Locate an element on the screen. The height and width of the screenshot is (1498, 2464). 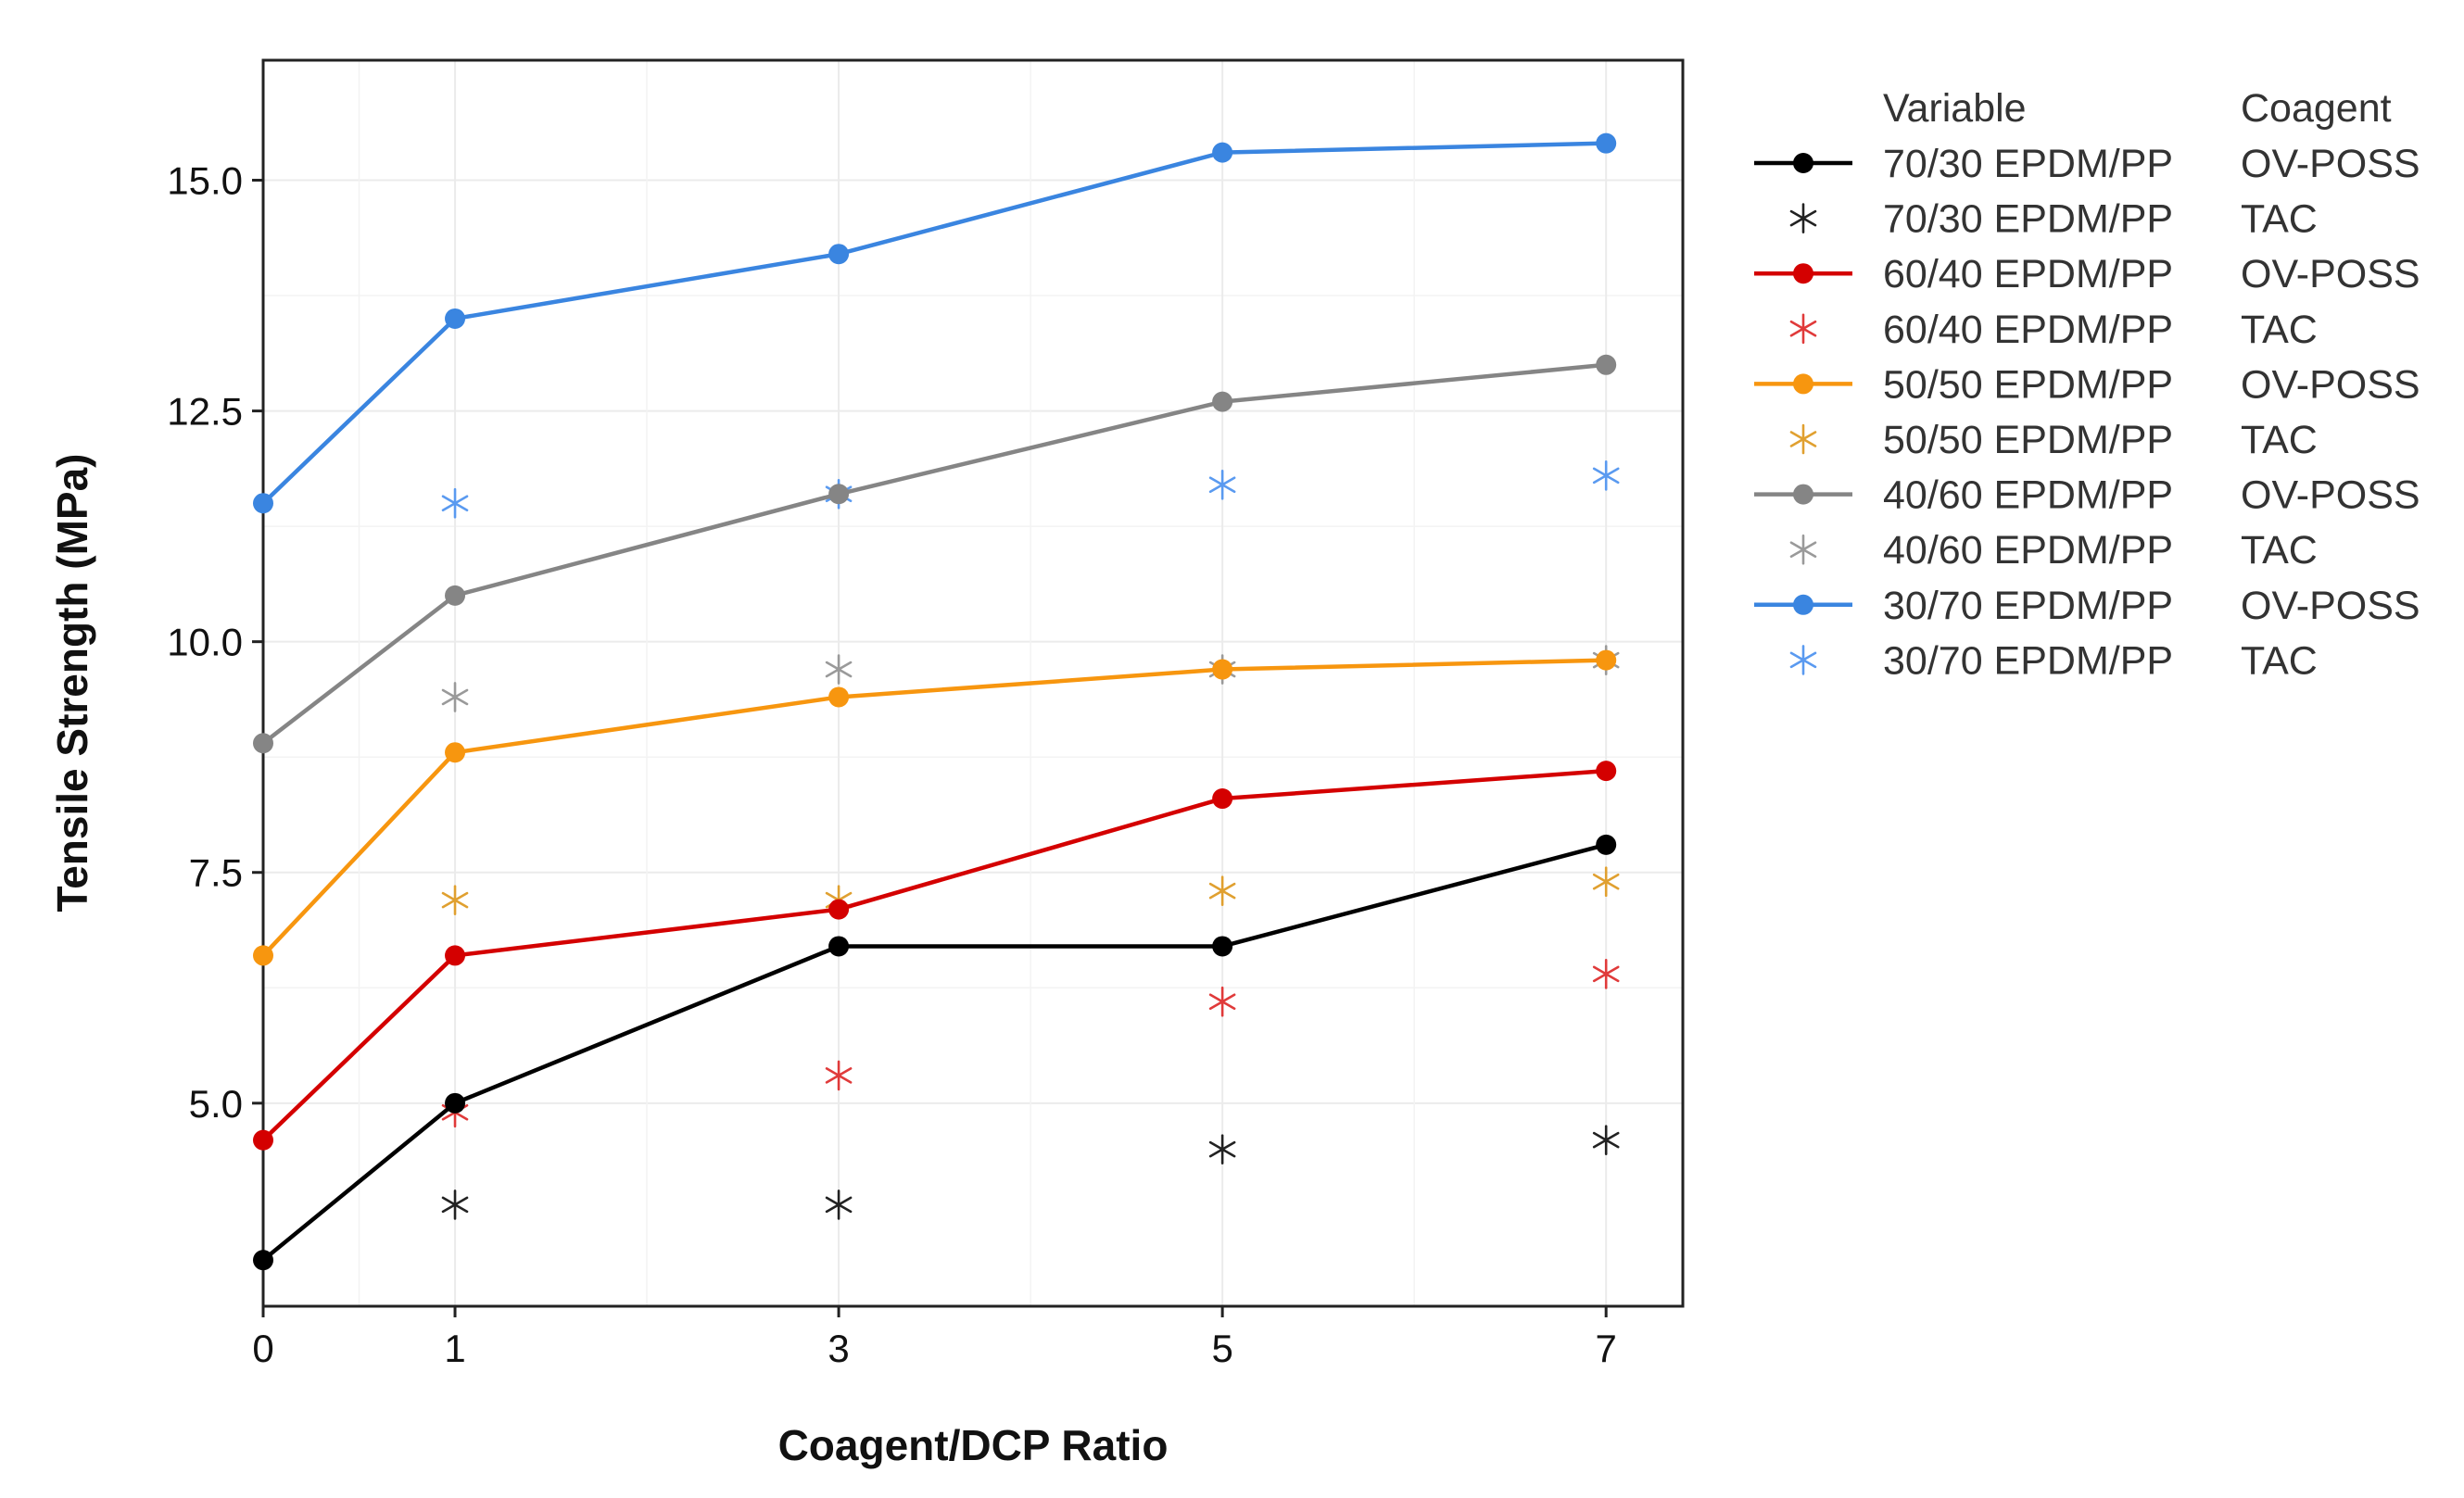
legend-header-variable: Variable is located at coordinates (1955, 109).